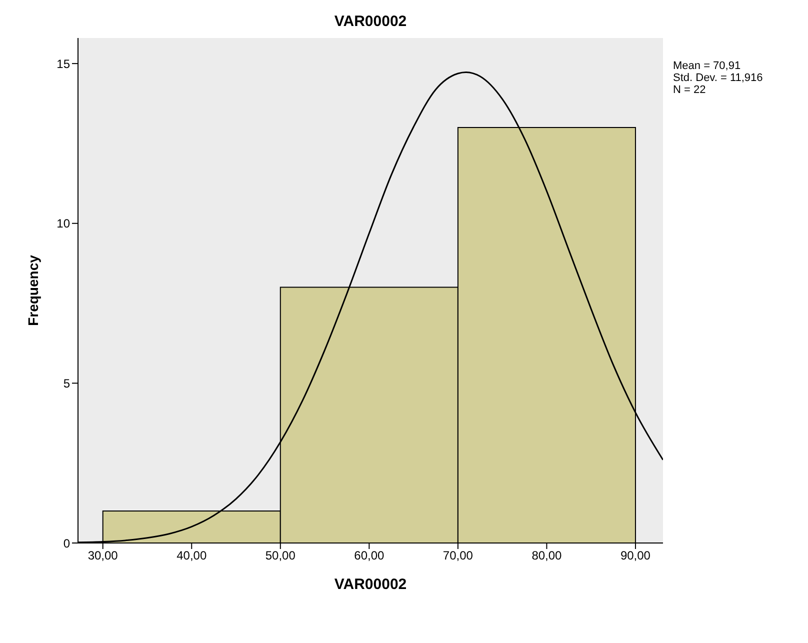 This screenshot has height=643, width=808. I want to click on x-tick-label: 70,00, so click(458, 555).